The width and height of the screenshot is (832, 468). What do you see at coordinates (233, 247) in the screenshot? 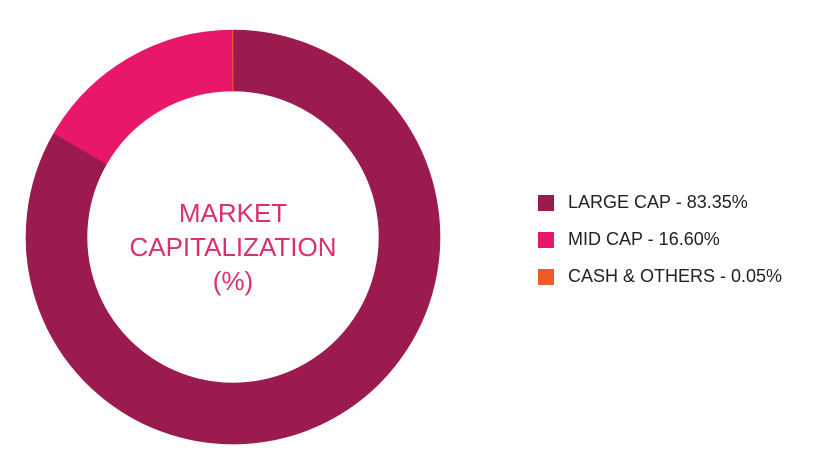
I see `chart-title: MARKET CAPITALIZATION (%)` at bounding box center [233, 247].